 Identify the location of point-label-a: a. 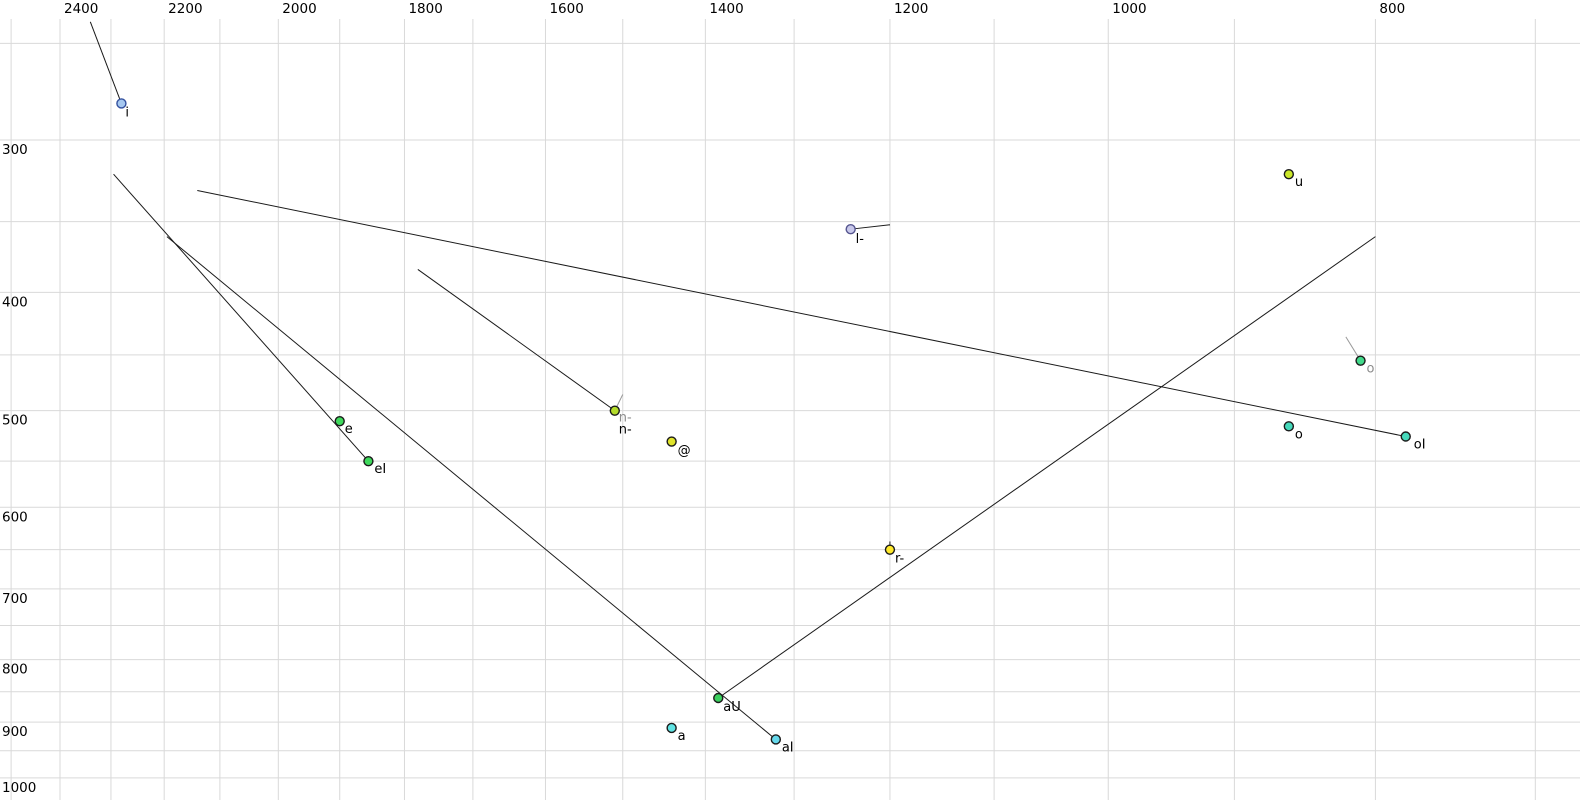
(682, 736).